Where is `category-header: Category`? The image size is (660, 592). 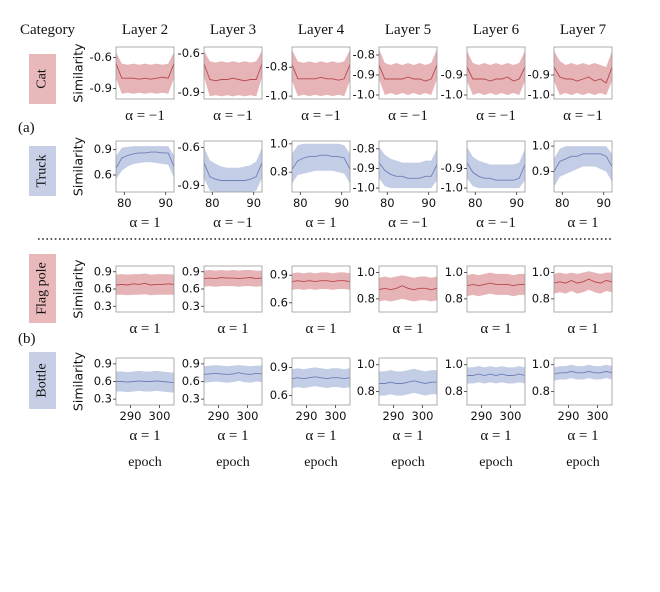 category-header: Category is located at coordinates (47, 30).